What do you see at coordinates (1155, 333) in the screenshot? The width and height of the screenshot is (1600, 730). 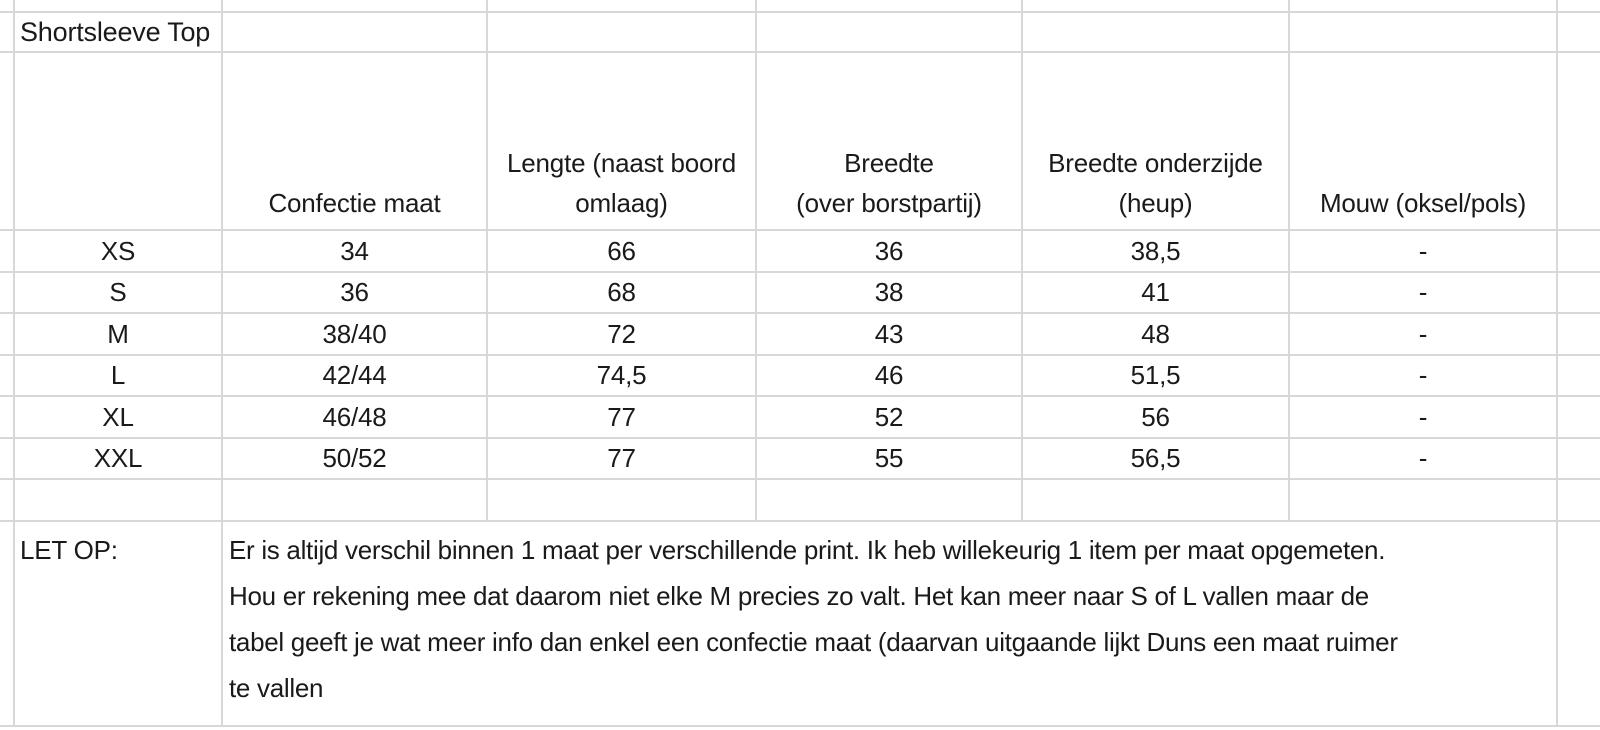 I see `cell-m-heup: 48` at bounding box center [1155, 333].